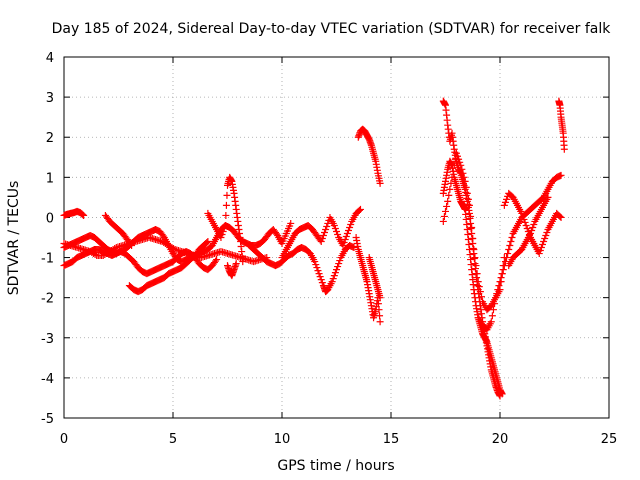 The width and height of the screenshot is (640, 480). I want to click on data-point-track-k, so click(380, 183).